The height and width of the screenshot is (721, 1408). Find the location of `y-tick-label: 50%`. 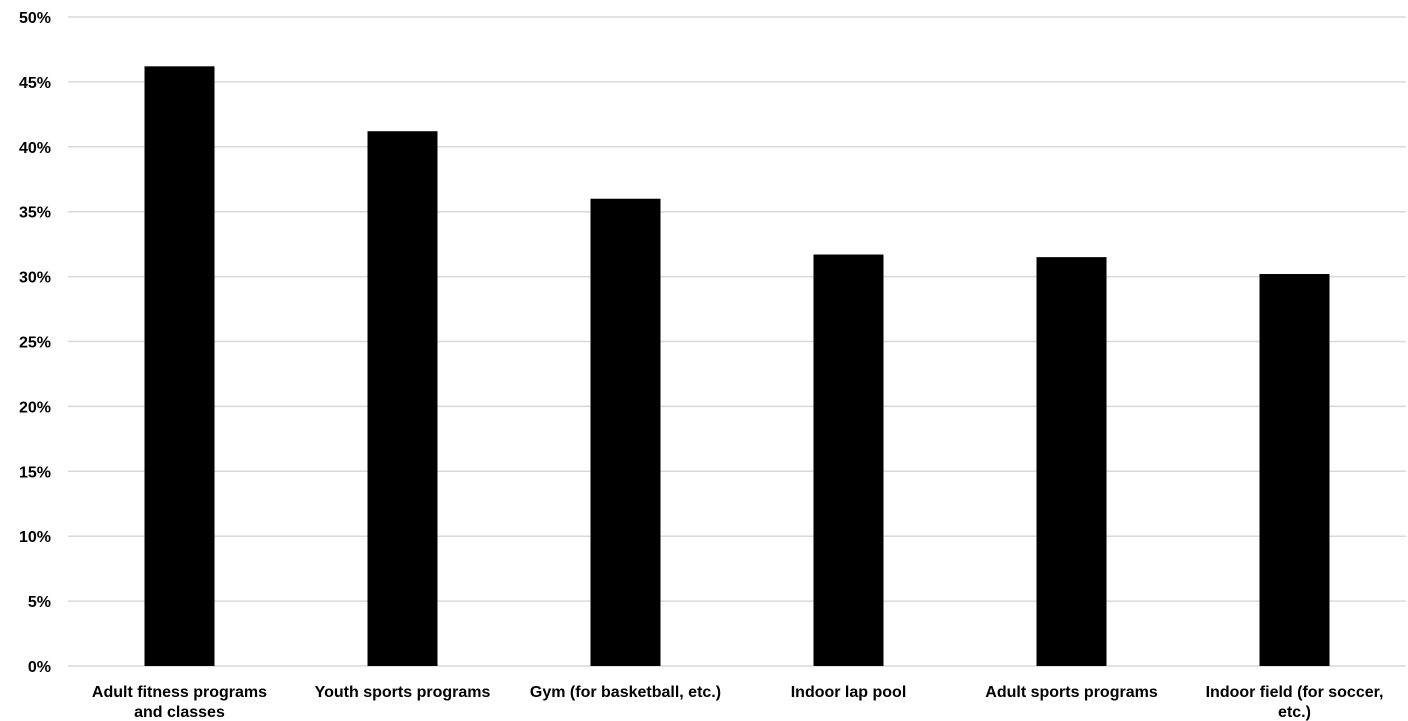

y-tick-label: 50% is located at coordinates (35, 18).